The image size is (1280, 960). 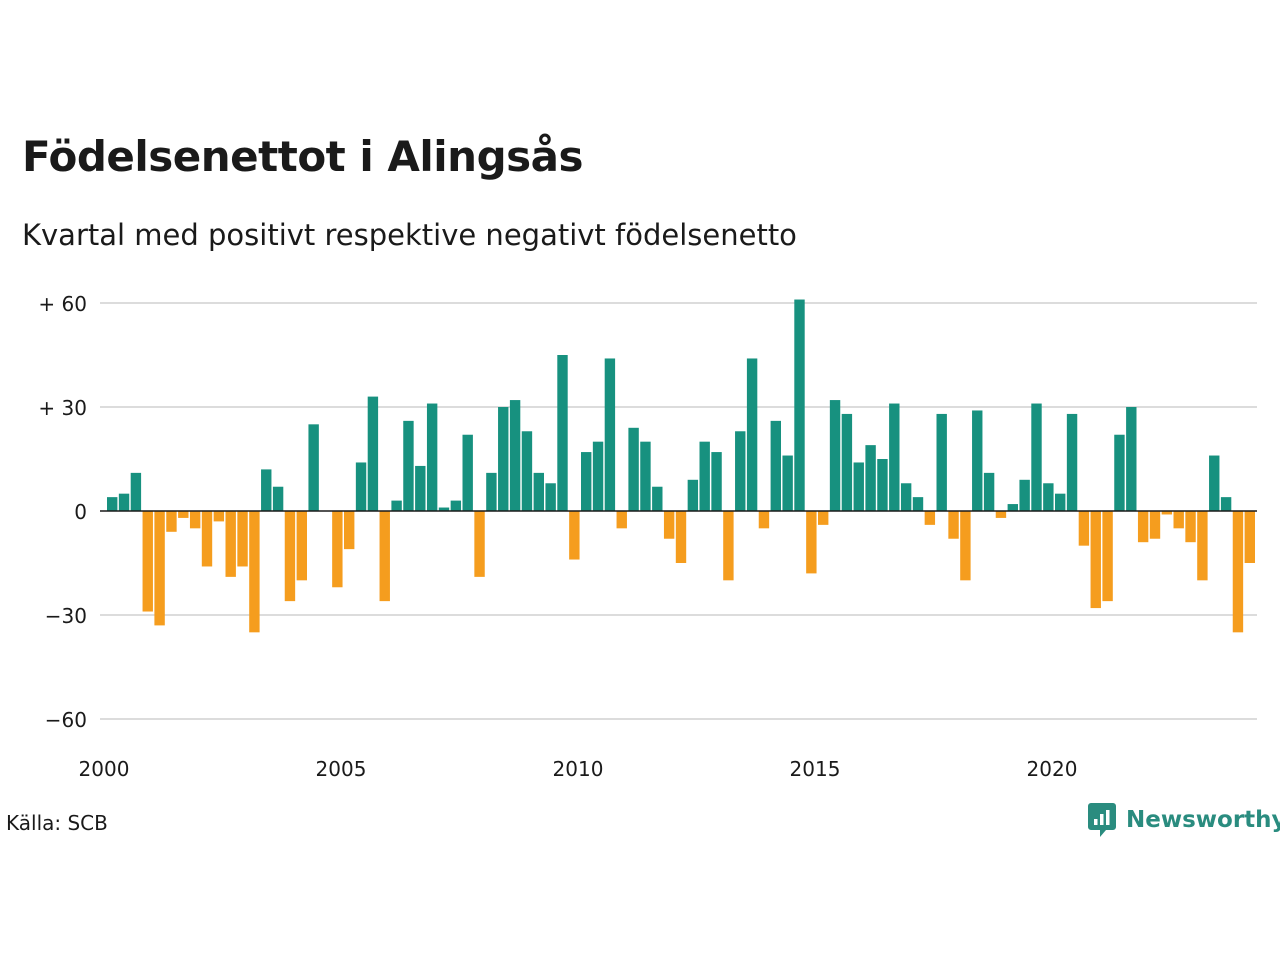 What do you see at coordinates (66, 720) in the screenshot?
I see `y-tick-label: −60` at bounding box center [66, 720].